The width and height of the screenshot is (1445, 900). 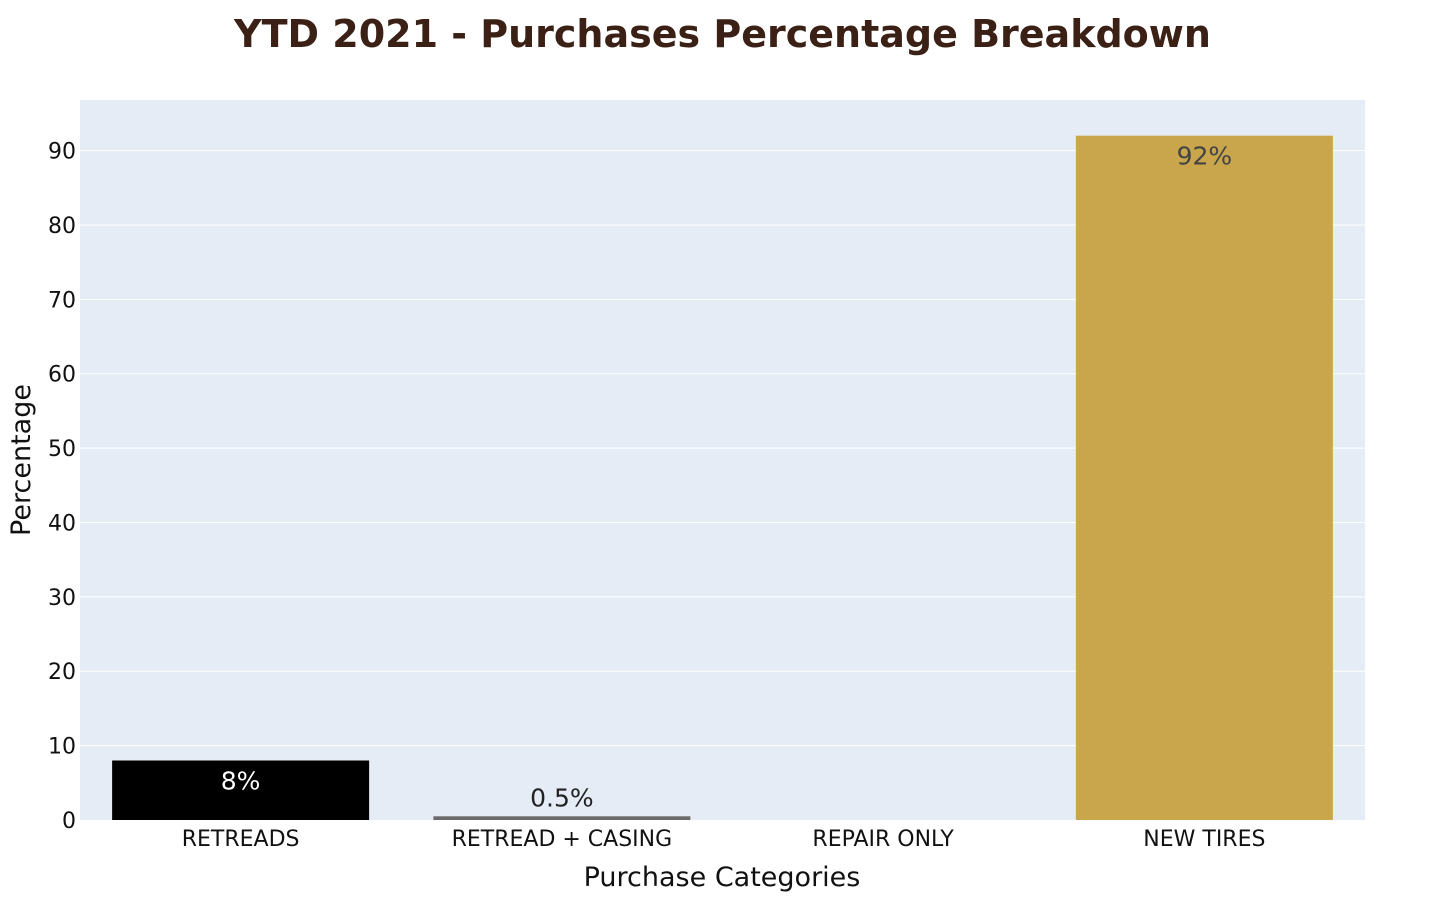 I want to click on x-tick-label: NEW TIRES, so click(x=1204, y=839).